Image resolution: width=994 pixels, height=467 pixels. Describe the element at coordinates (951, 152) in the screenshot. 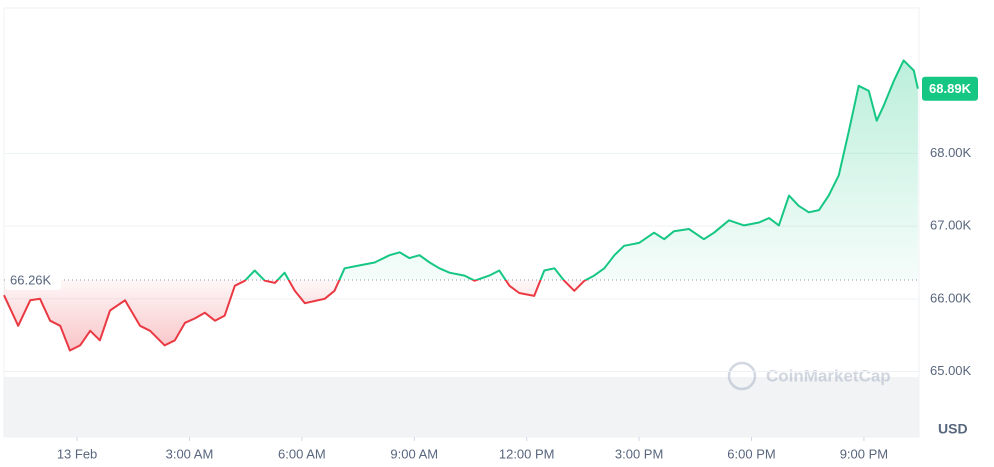

I see `y-tick-label: 68.00K` at that location.